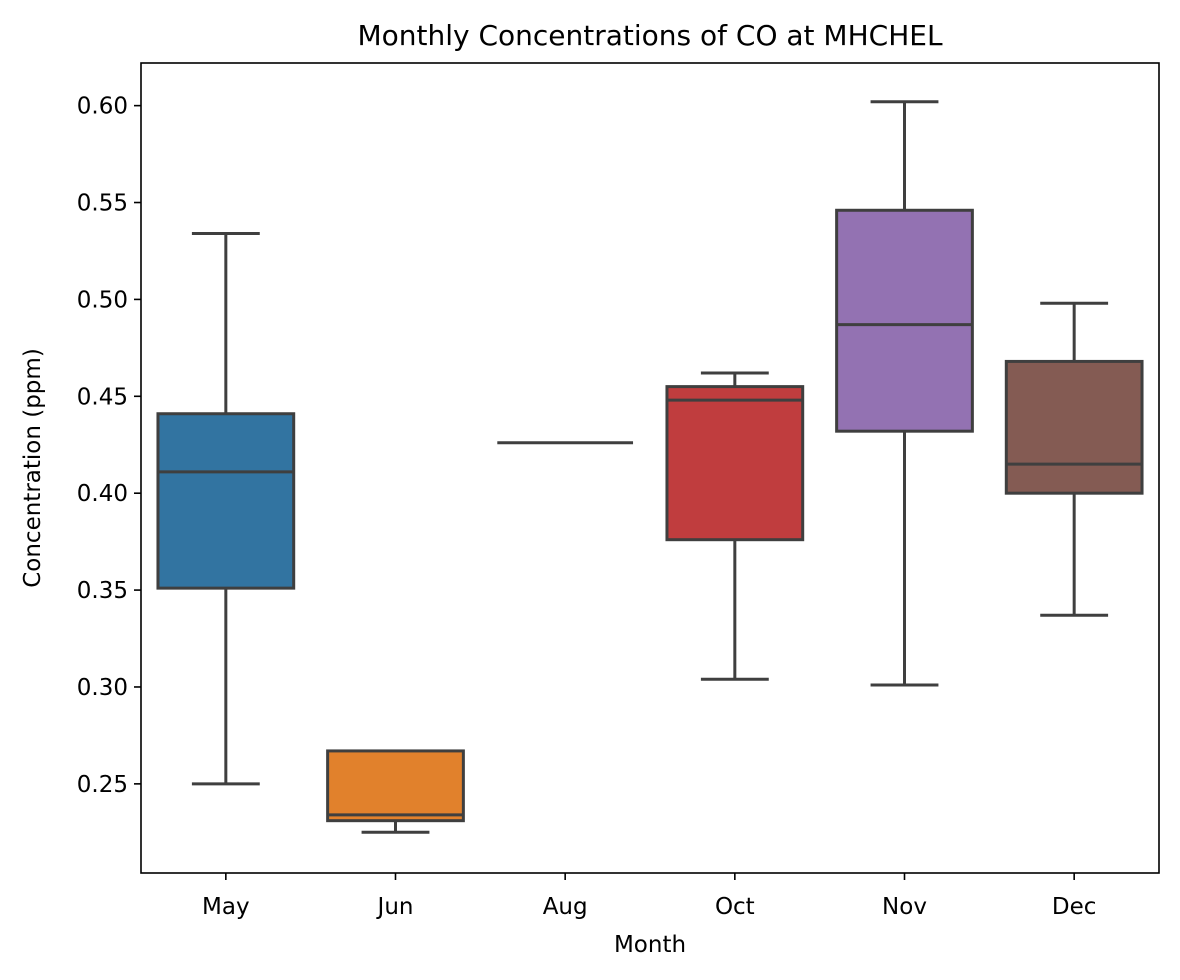 This screenshot has width=1180, height=980. What do you see at coordinates (904, 907) in the screenshot?
I see `x-tick-label-nov: Nov` at bounding box center [904, 907].